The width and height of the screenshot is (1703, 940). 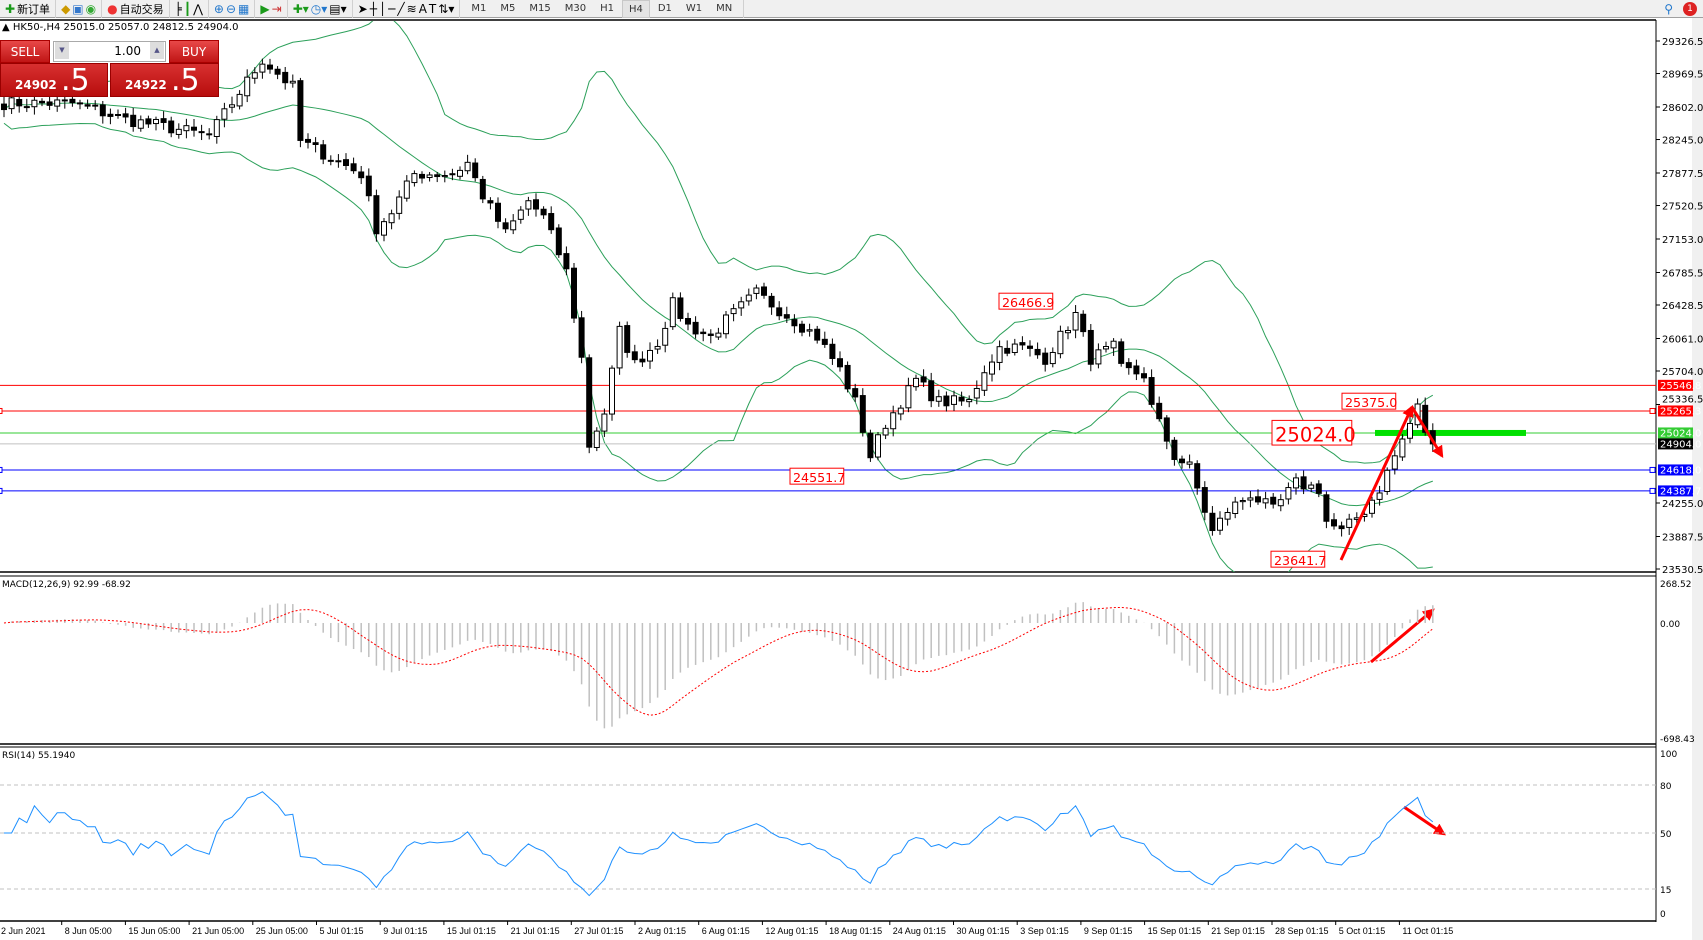 What do you see at coordinates (265, 8) in the screenshot?
I see `auto-scroll-icon: ▶` at bounding box center [265, 8].